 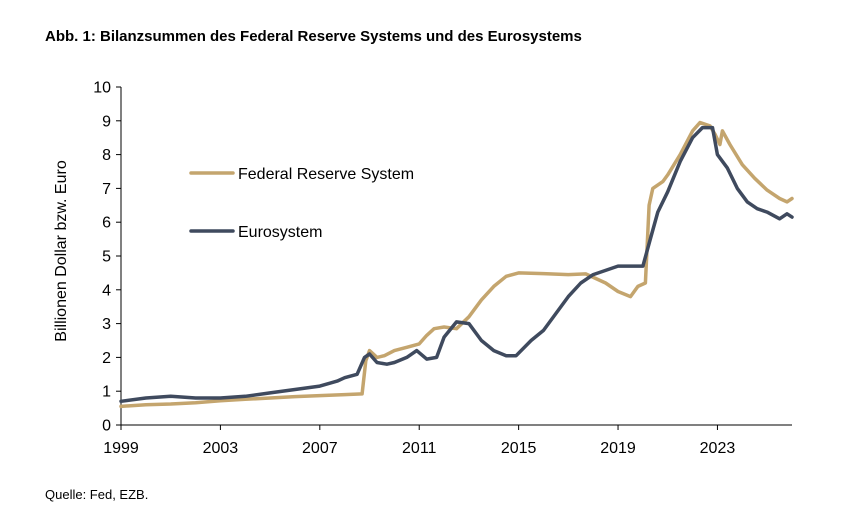 I want to click on legend-label: Federal Reserve System, so click(x=326, y=174).